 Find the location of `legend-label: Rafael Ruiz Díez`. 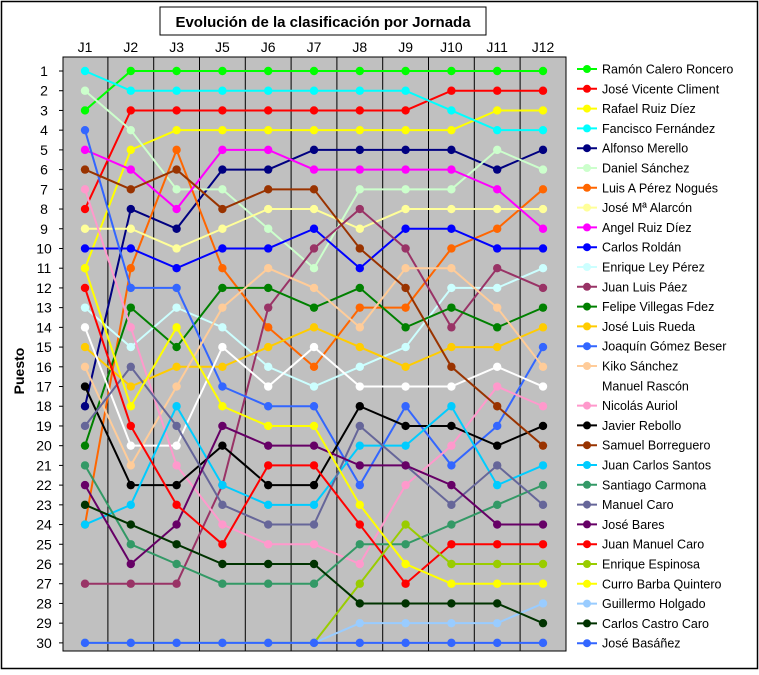

legend-label: Rafael Ruiz Díez is located at coordinates (649, 109).